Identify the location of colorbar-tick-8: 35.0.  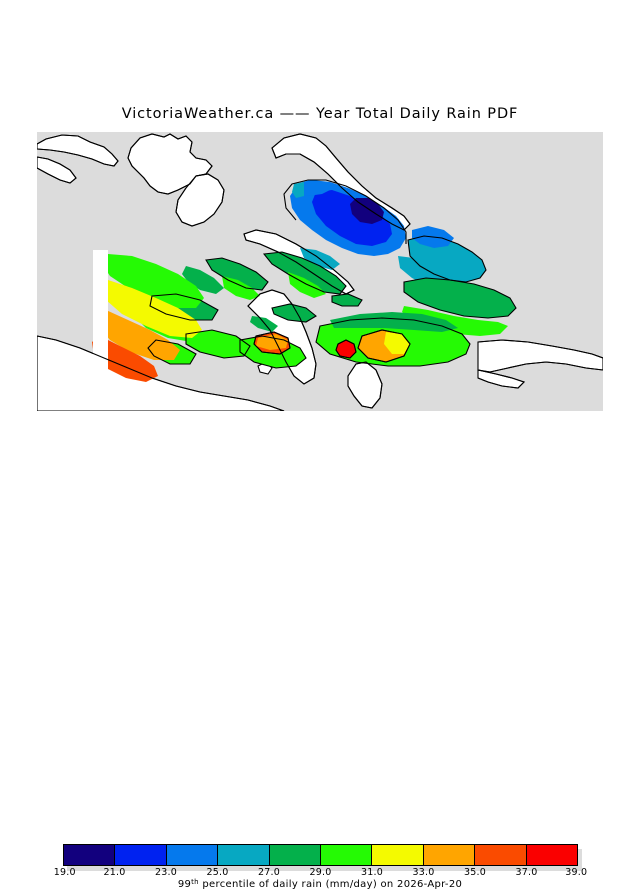
(475, 872).